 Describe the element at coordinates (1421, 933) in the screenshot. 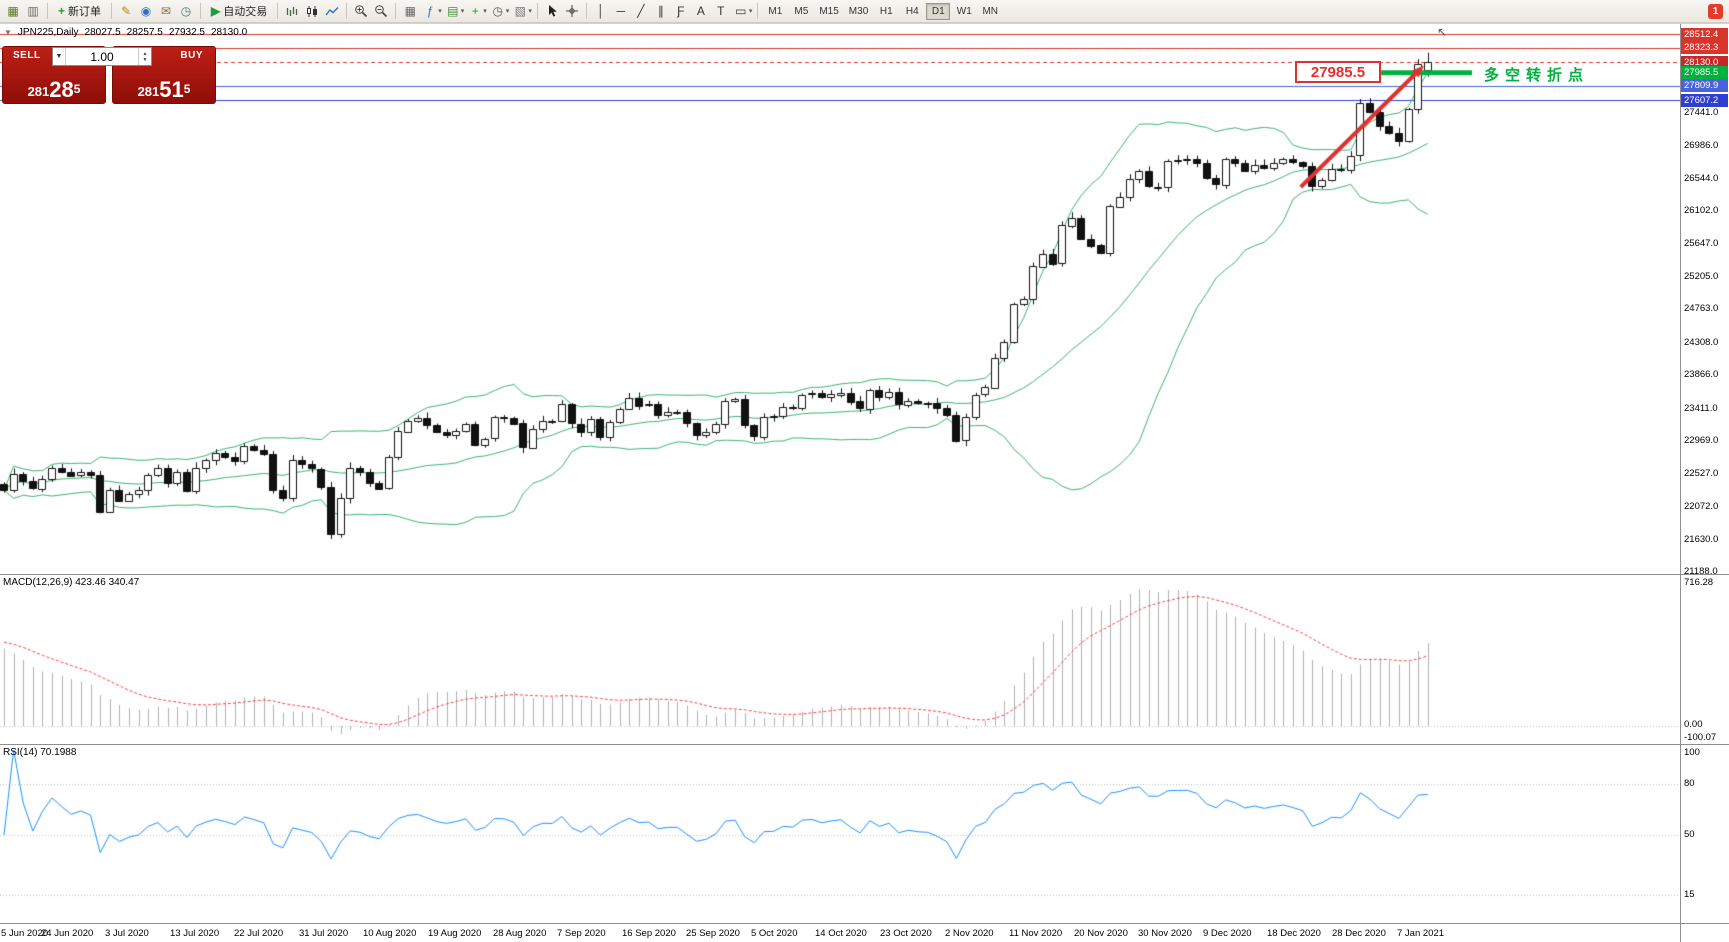

I see `date-tick: 7 Jan 2021` at that location.